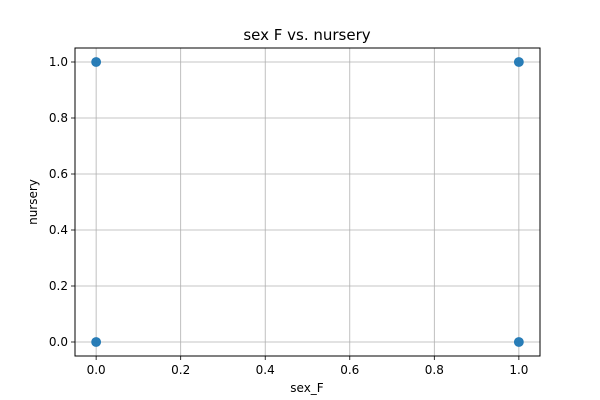 This screenshot has height=400, width=600. What do you see at coordinates (518, 370) in the screenshot?
I see `x-tick-label: 1.0` at bounding box center [518, 370].